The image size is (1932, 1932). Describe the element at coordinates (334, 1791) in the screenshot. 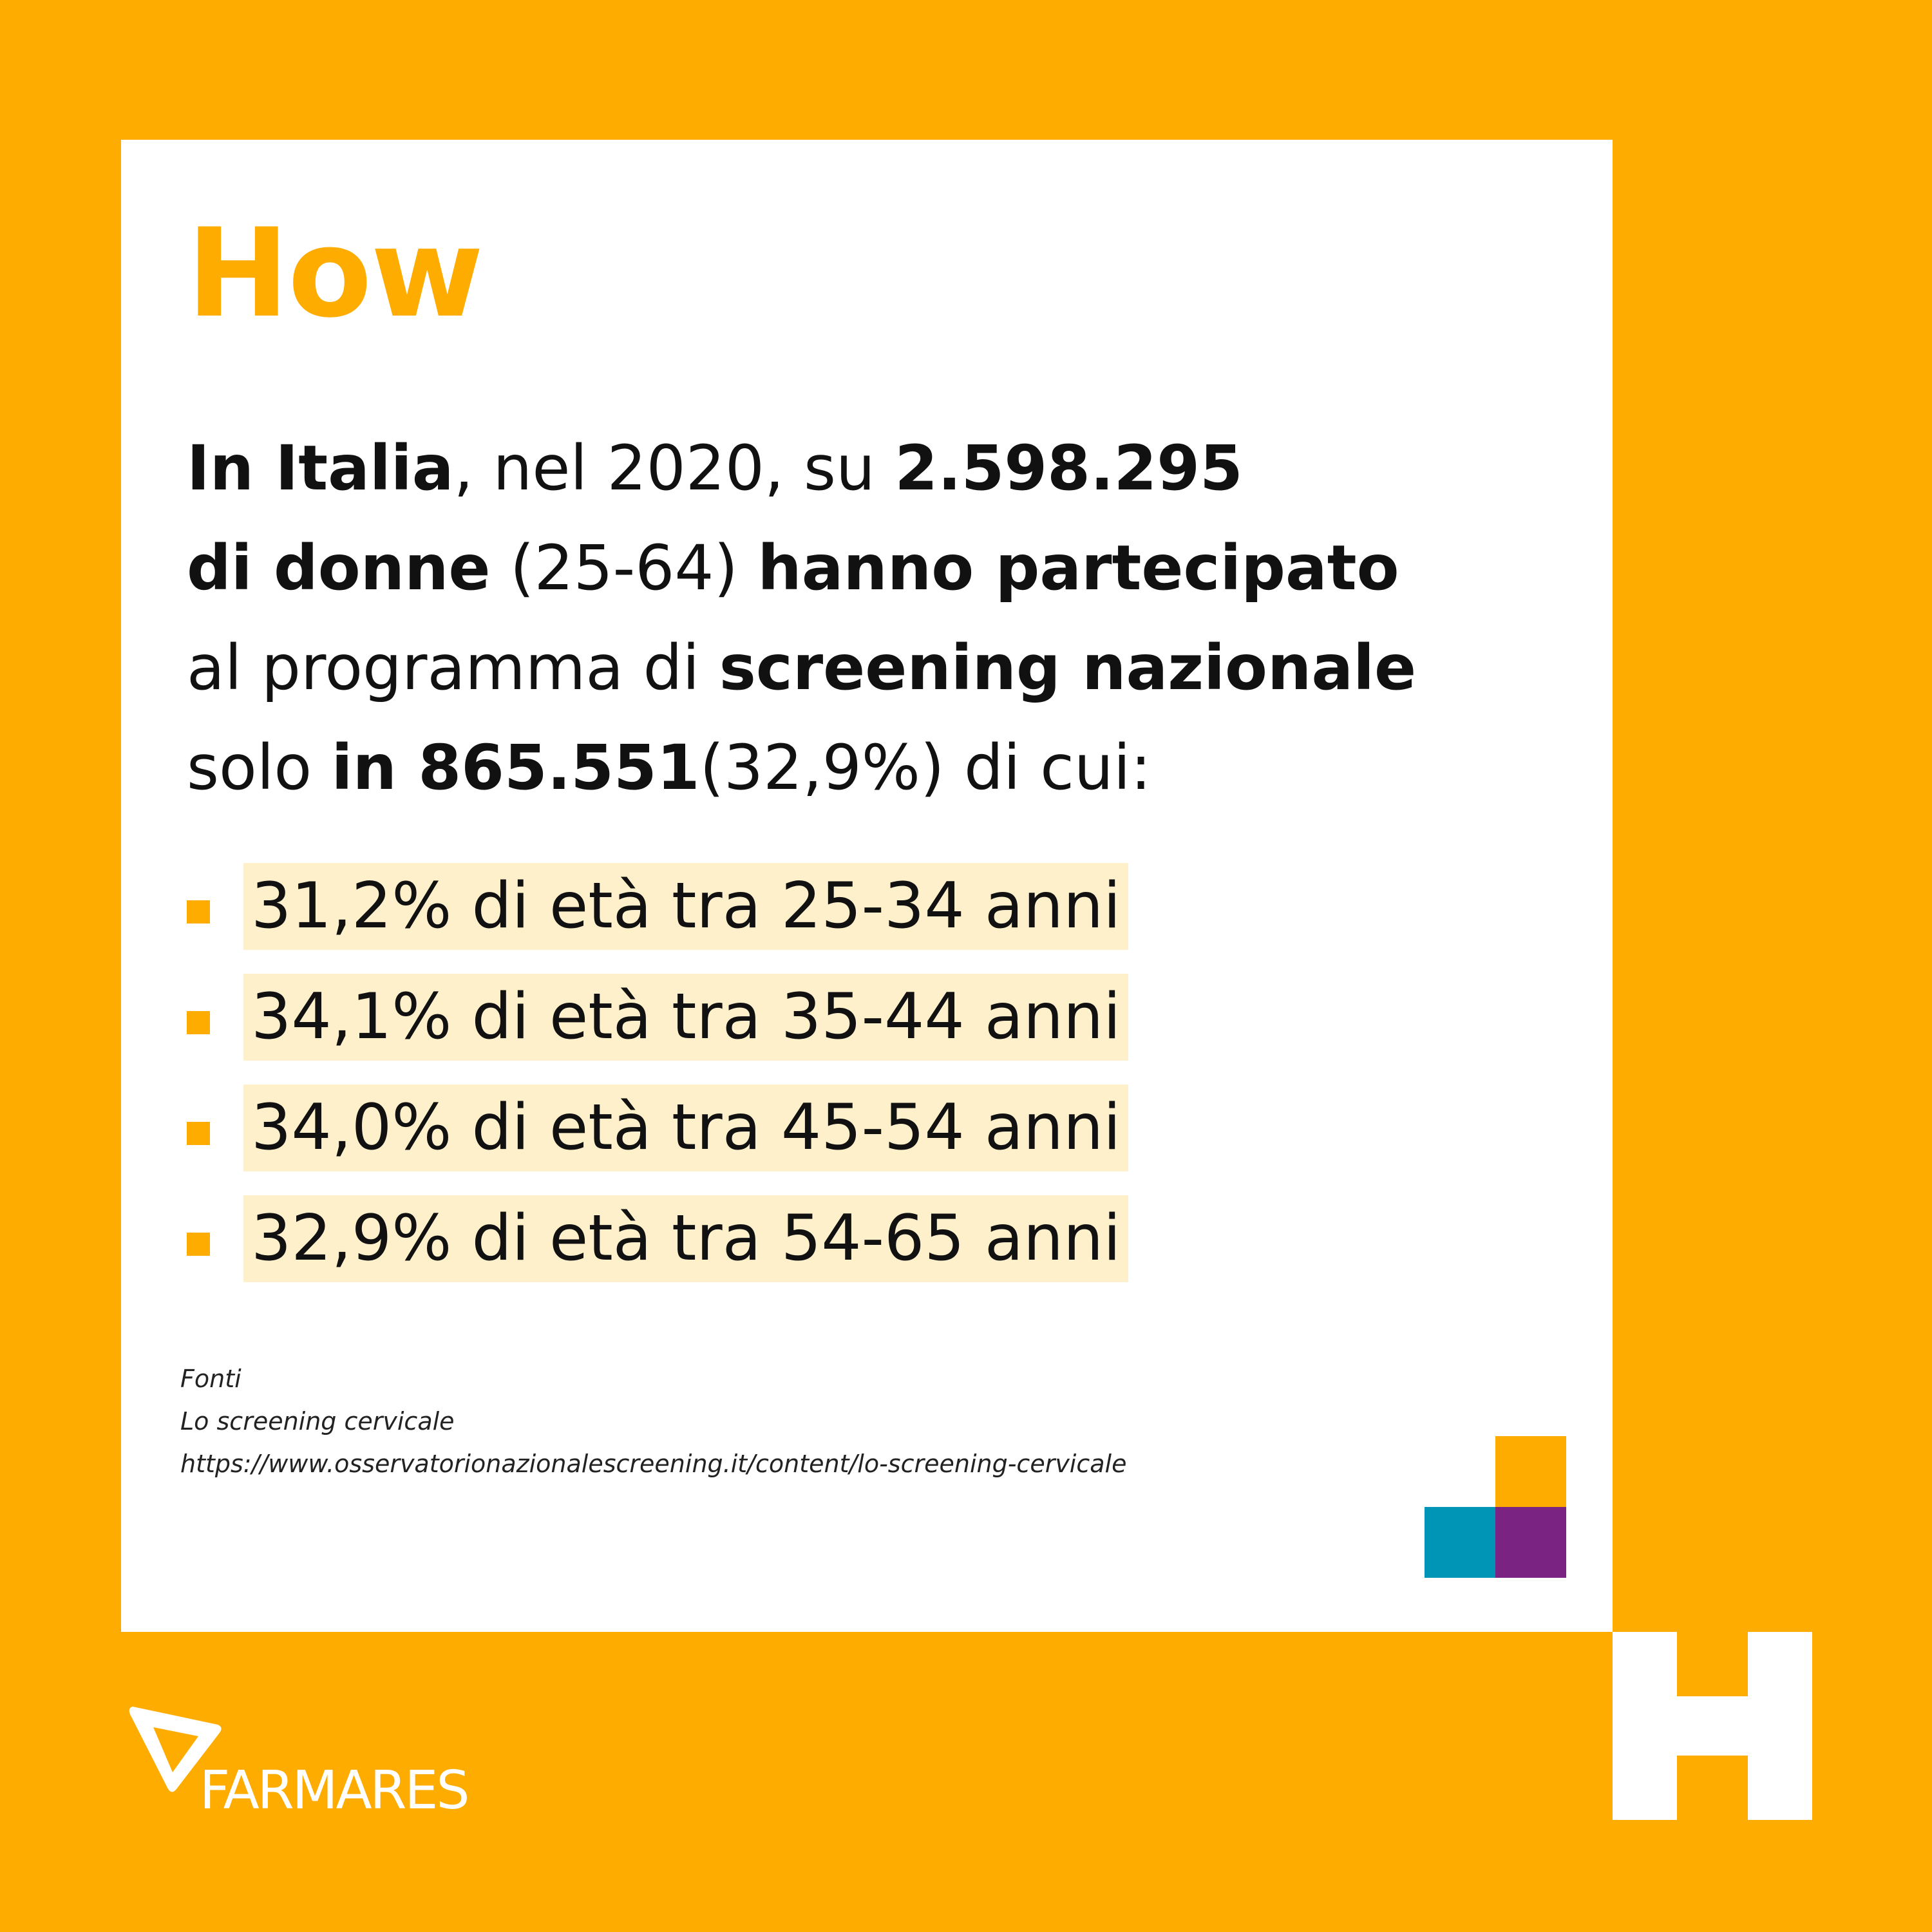

I see `brand-name: FARMARES` at that location.